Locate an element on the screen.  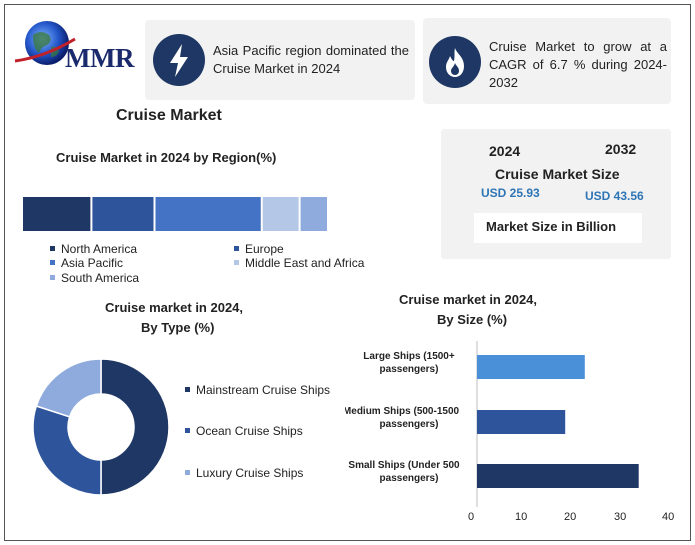
legend-label: Ocean Cruise Ships is located at coordinates (249, 431).